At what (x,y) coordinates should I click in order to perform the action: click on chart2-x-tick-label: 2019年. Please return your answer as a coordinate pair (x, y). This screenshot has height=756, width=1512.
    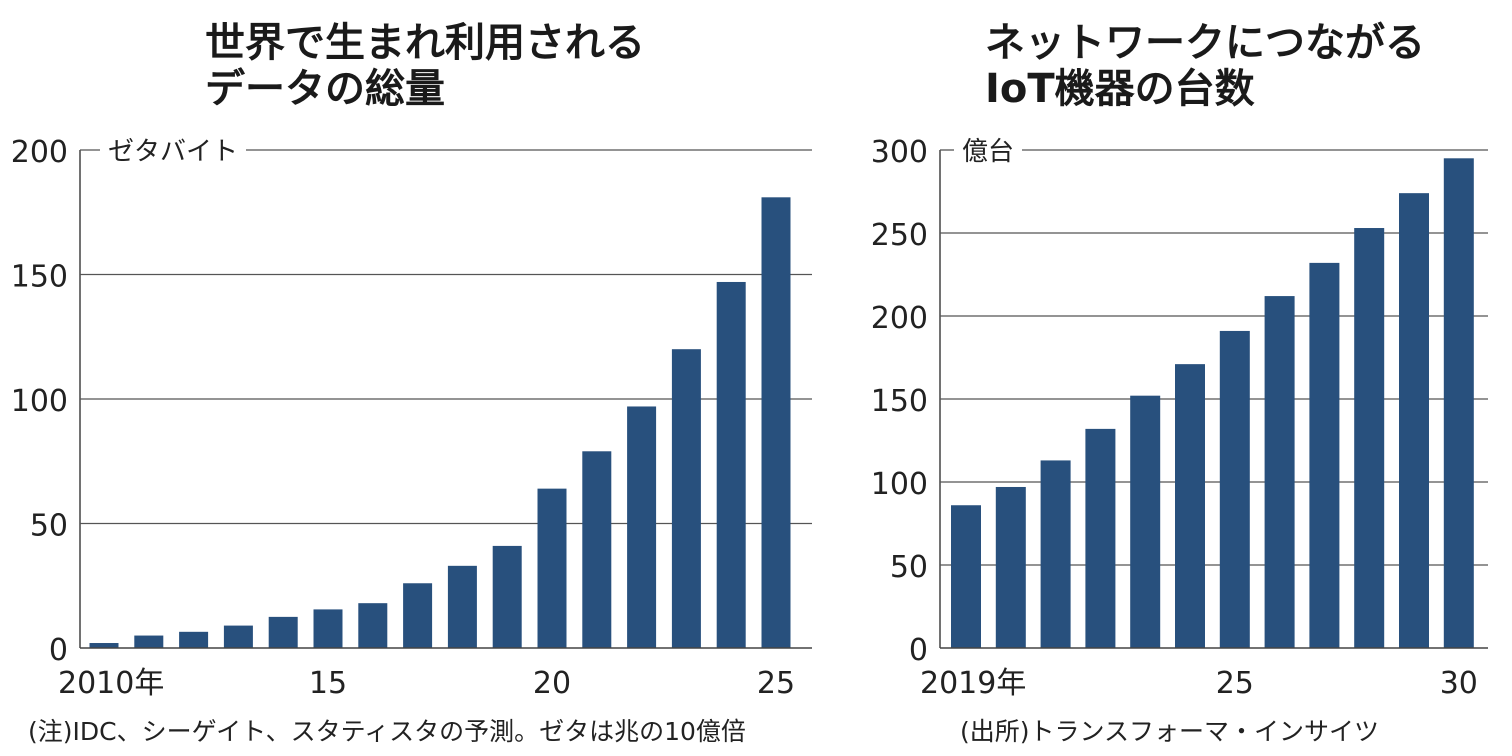
    Looking at the image, I should click on (973, 683).